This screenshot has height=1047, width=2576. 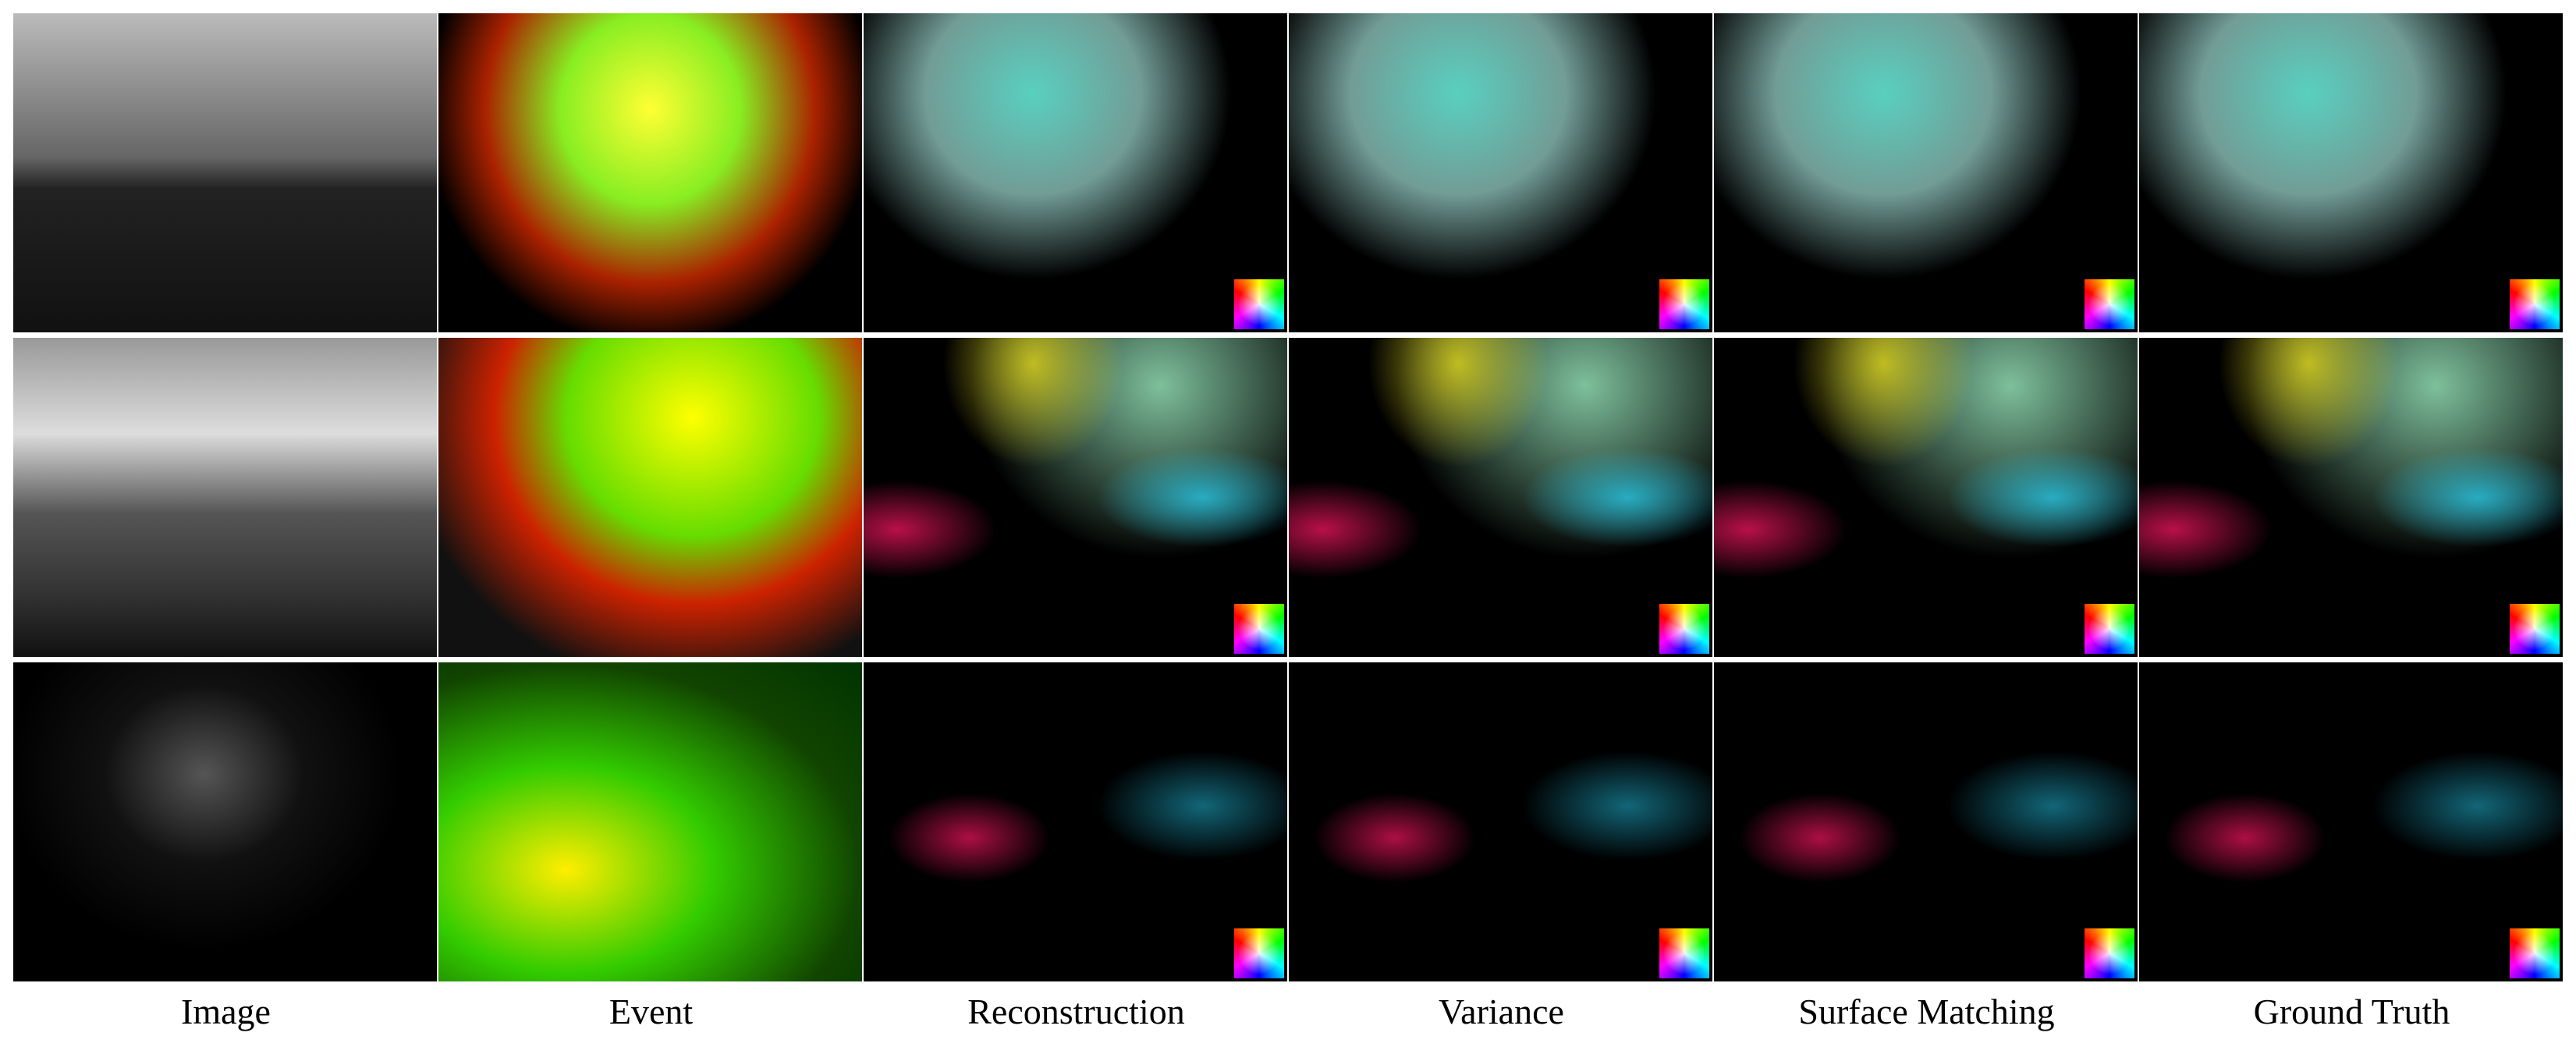 What do you see at coordinates (1501, 1011) in the screenshot?
I see `column-label: Variance` at bounding box center [1501, 1011].